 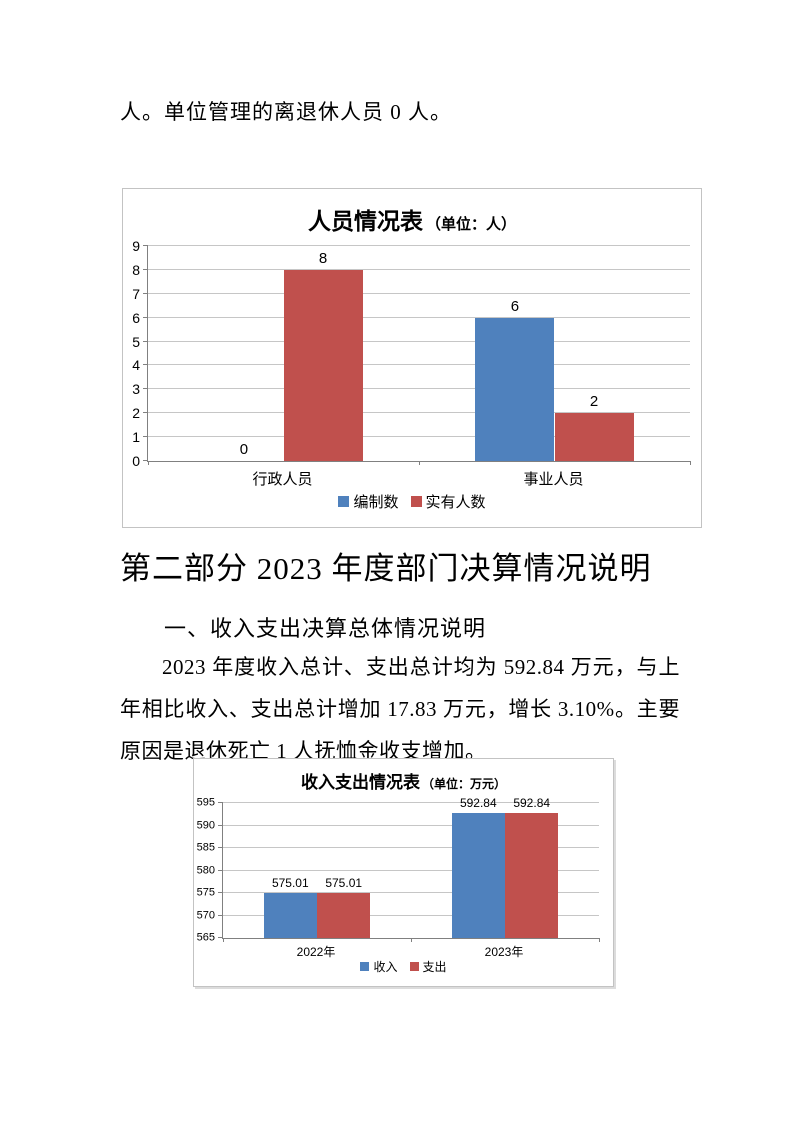 What do you see at coordinates (136, 341) in the screenshot?
I see `y-tick-label: 5` at bounding box center [136, 341].